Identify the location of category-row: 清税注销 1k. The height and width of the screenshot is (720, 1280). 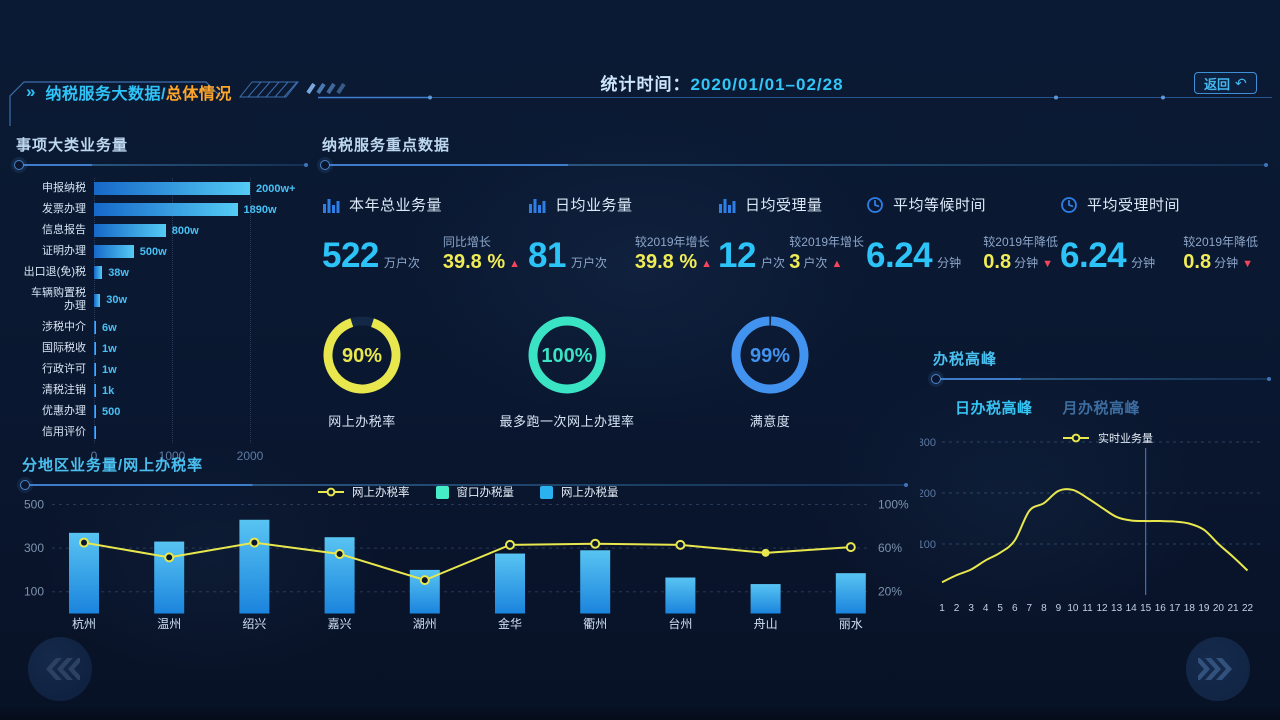
(78, 390).